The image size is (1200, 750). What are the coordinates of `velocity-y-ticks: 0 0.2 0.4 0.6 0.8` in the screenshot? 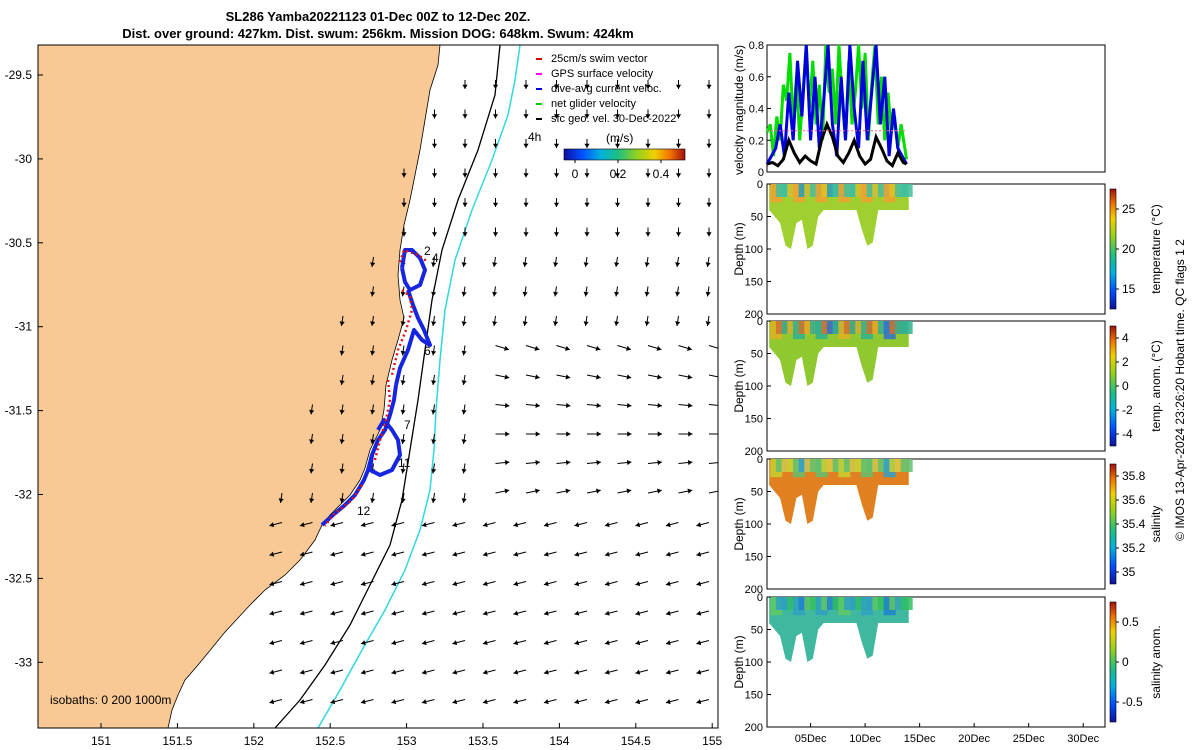 It's located at (760, 109).